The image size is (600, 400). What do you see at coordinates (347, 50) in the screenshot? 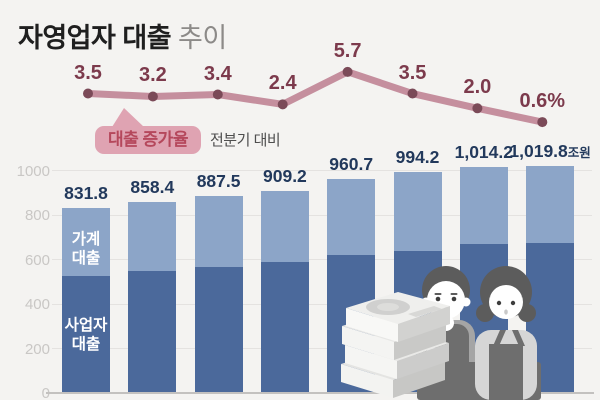
I see `growth-value-label: 5.7` at bounding box center [347, 50].